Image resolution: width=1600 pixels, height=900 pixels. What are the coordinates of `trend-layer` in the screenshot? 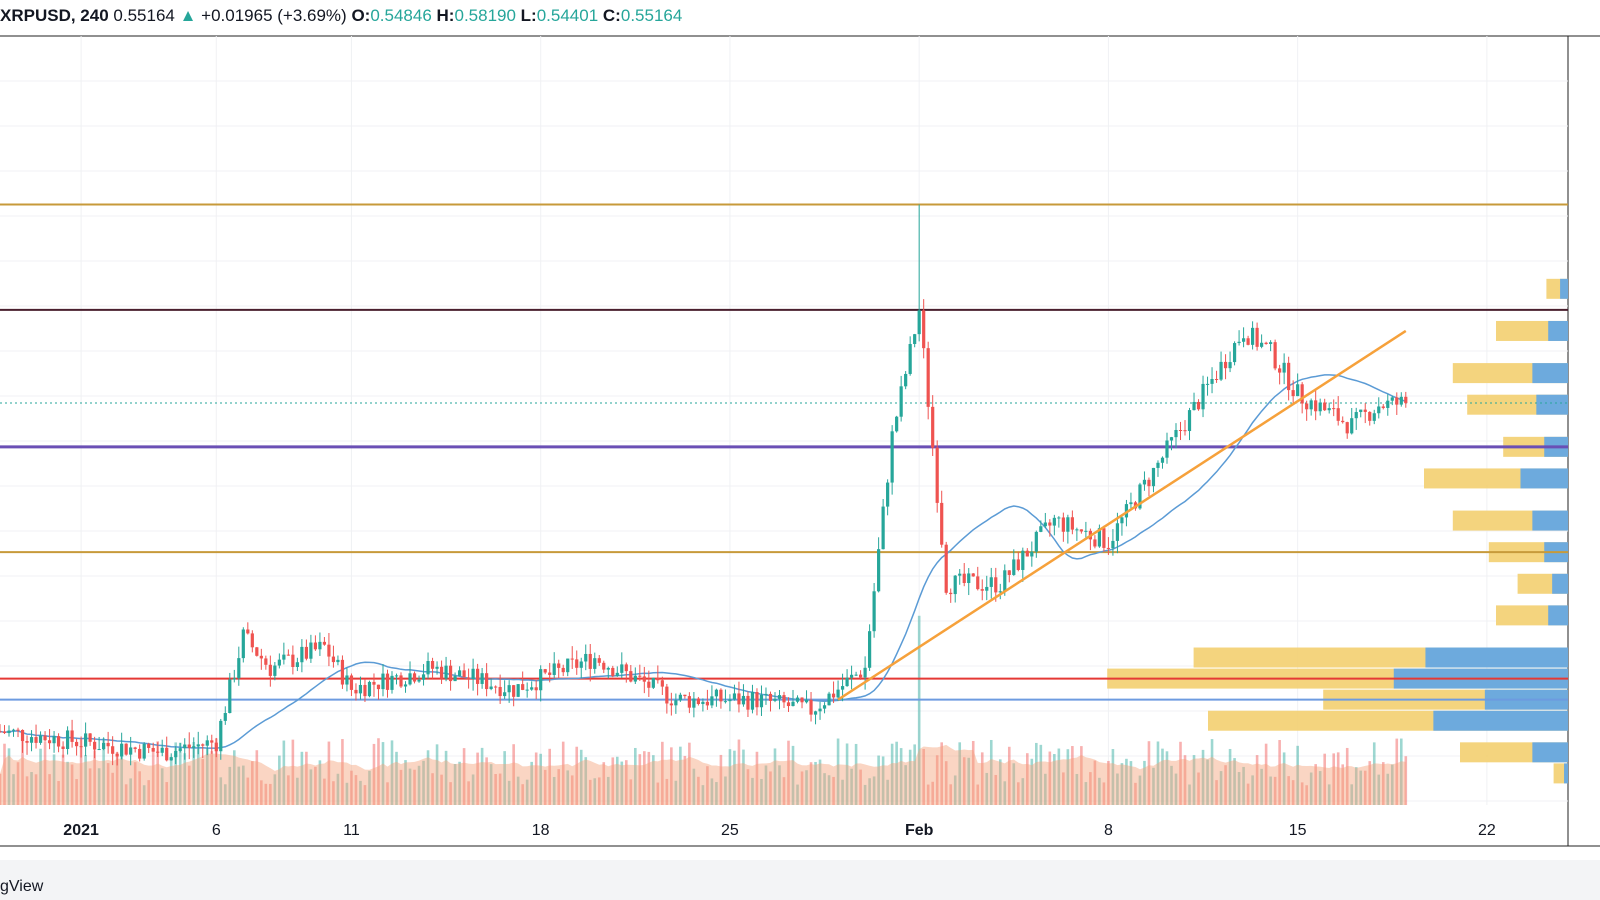 It's located at (1122, 515).